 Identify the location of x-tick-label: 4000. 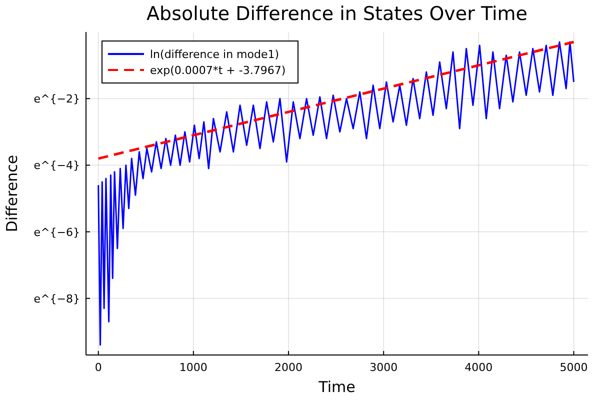
(478, 367).